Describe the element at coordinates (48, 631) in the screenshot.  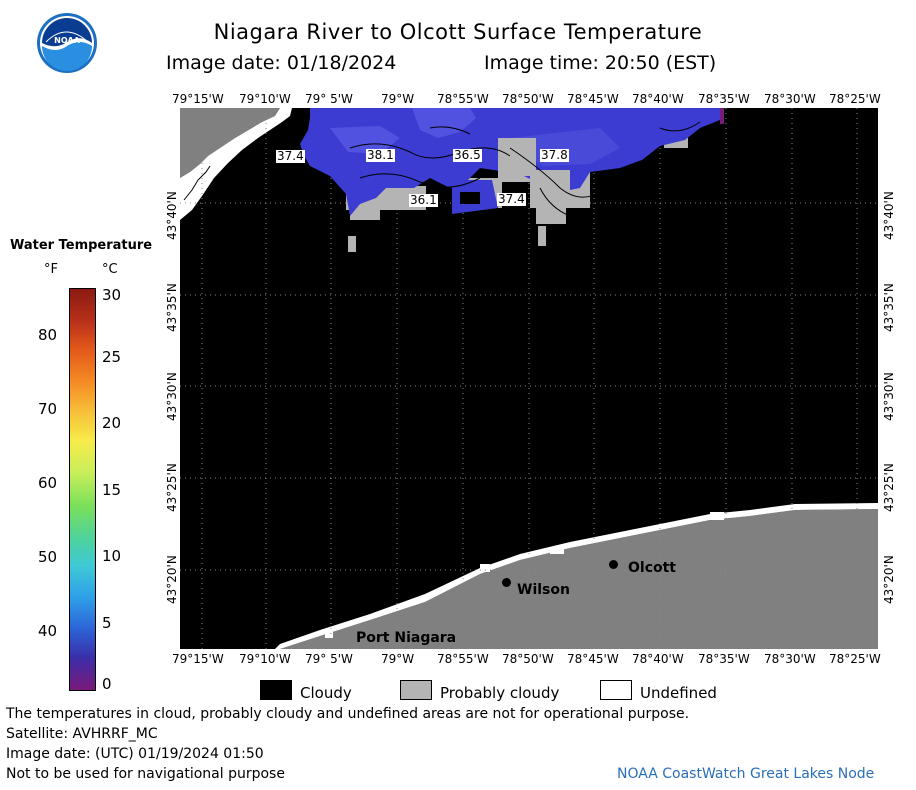
I see `scale-f-tick: 40` at that location.